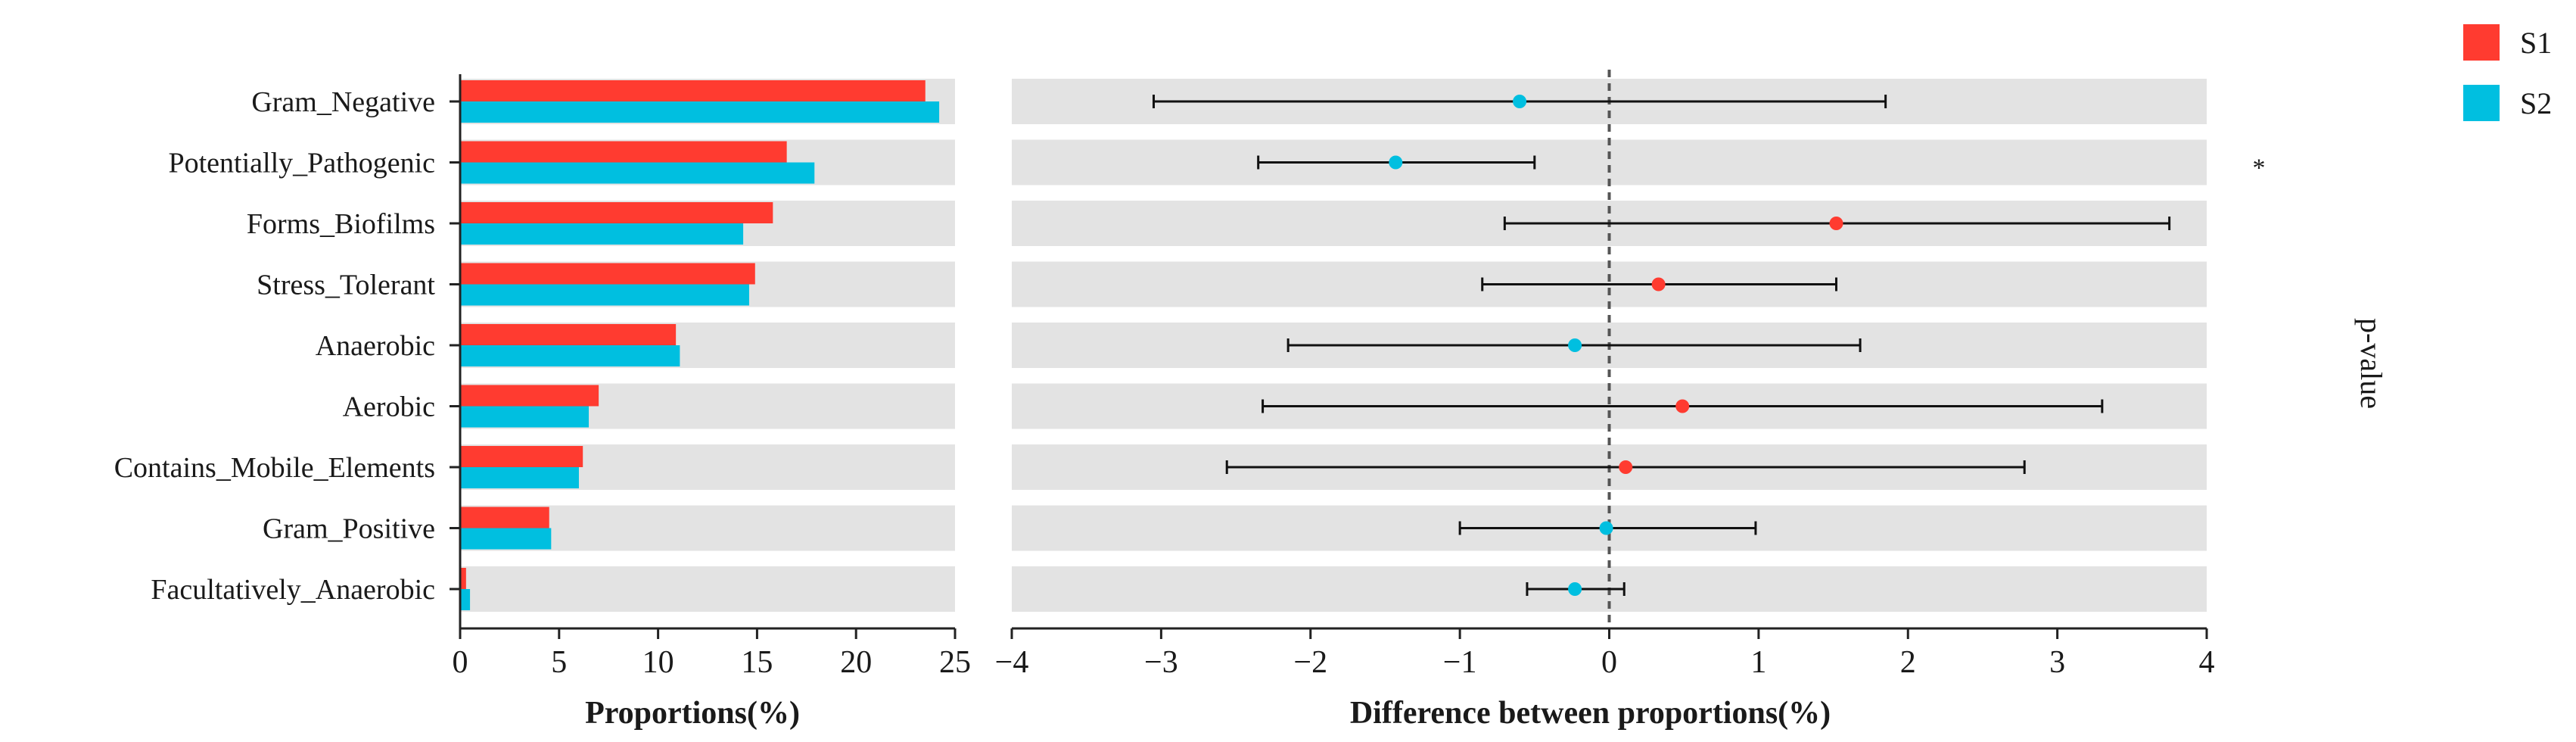 This screenshot has height=742, width=2576. What do you see at coordinates (1460, 662) in the screenshot?
I see `right-x-tick-label: −1` at bounding box center [1460, 662].